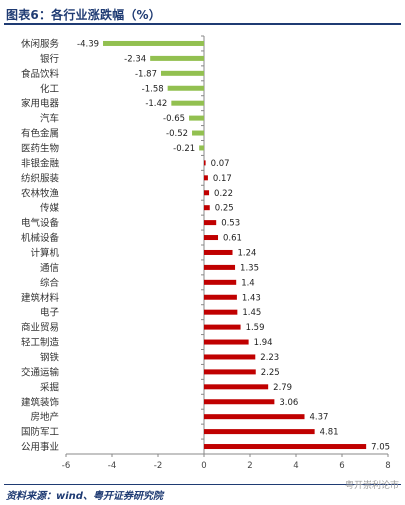 Image resolution: width=405 pixels, height=505 pixels. What do you see at coordinates (232, 239) in the screenshot?
I see `data-label: 0.61` at bounding box center [232, 239].